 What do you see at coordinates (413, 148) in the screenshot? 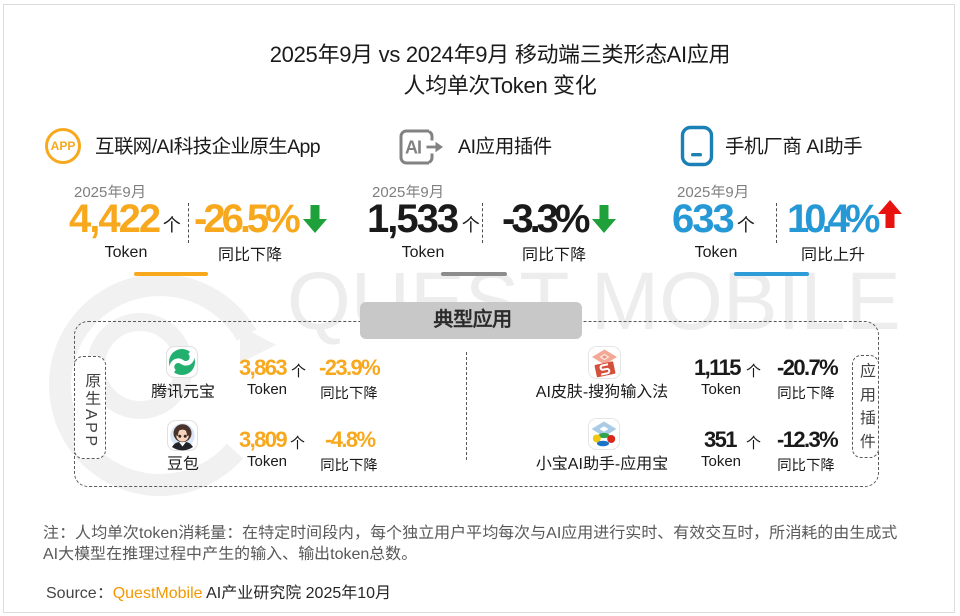
I see `svg-text: AI` at bounding box center [413, 148].